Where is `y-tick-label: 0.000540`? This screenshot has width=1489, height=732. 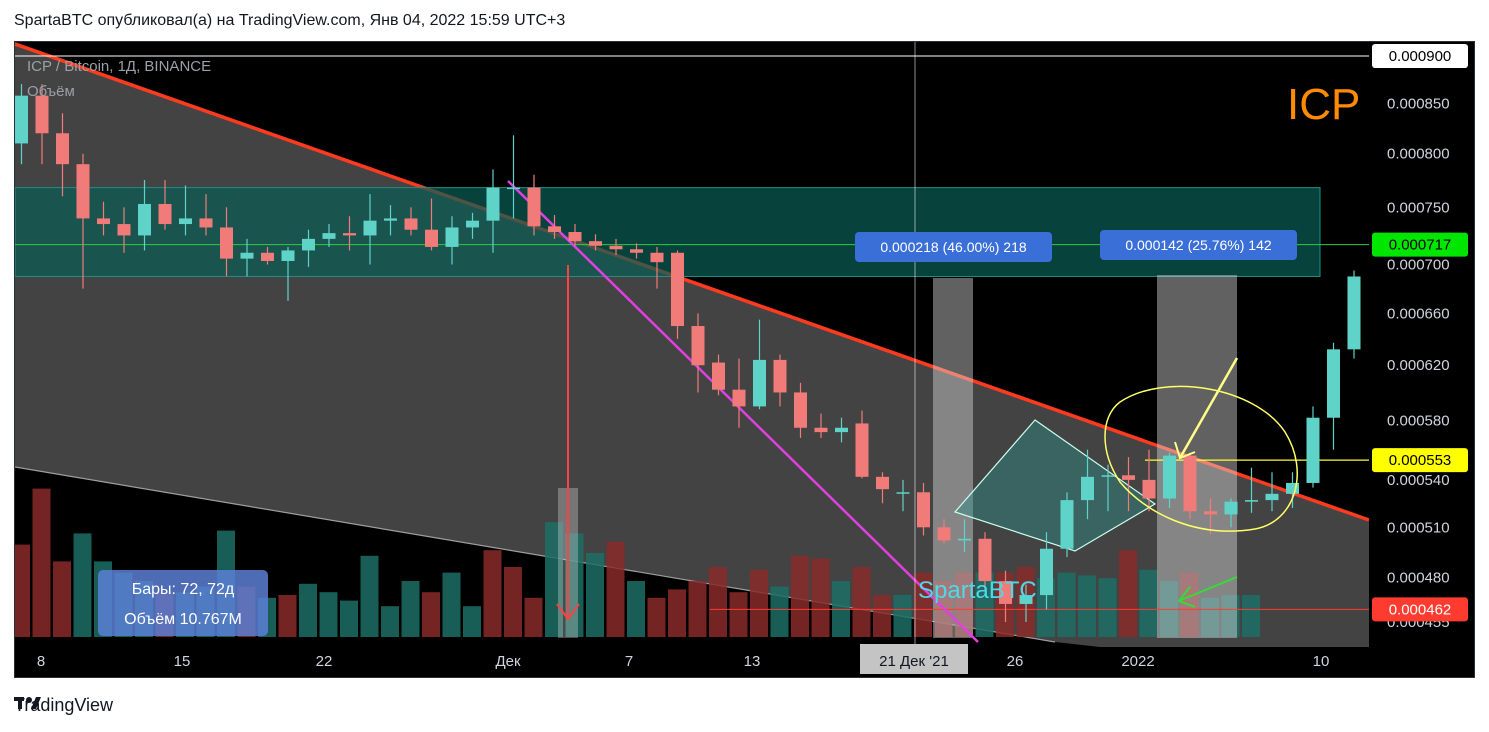
y-tick-label: 0.000540 is located at coordinates (1418, 480).